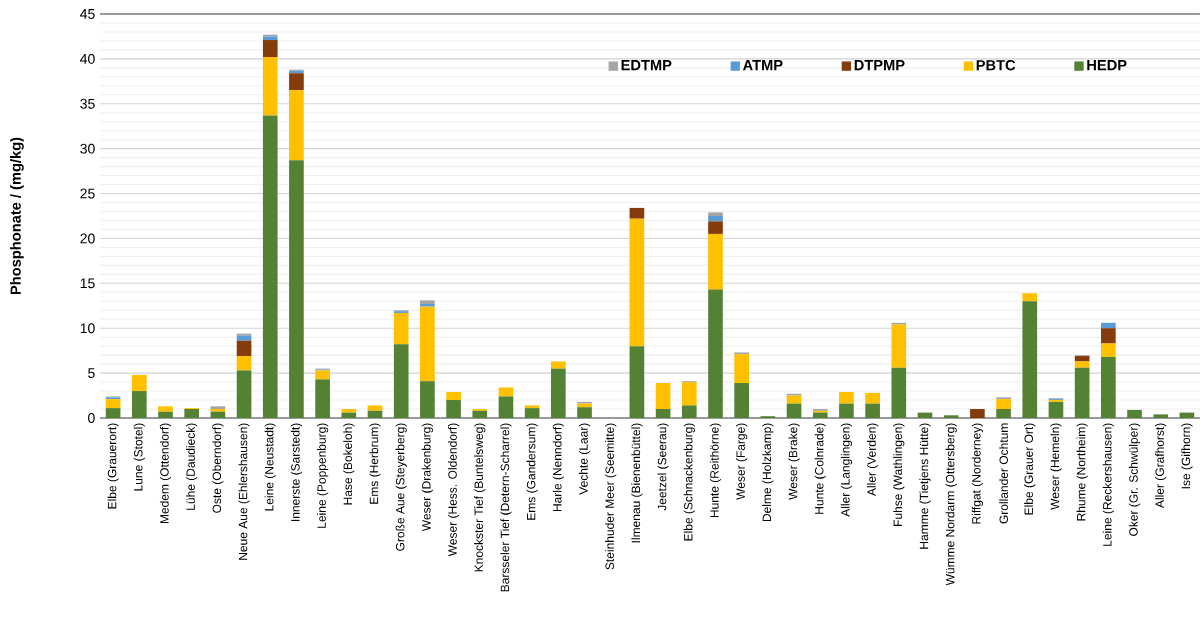 This screenshot has height=630, width=1203. I want to click on x-tick-label: Ilmenau (Bienenbüttel), so click(637, 483).